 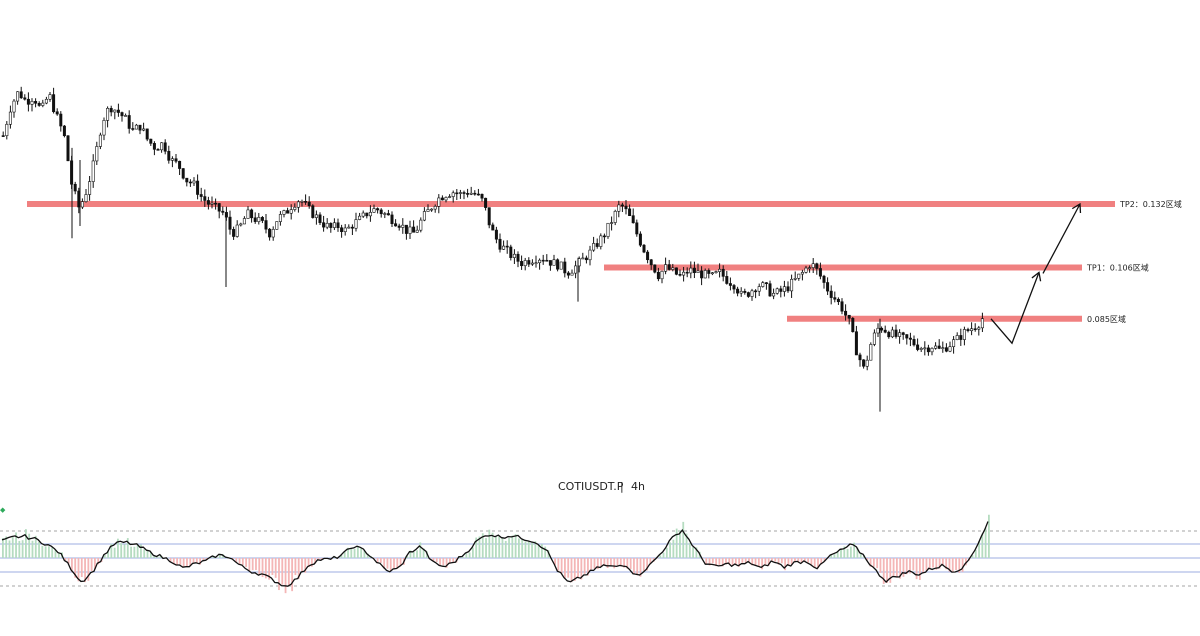 What do you see at coordinates (1076, 208) in the screenshot?
I see `arrowhead-tp2` at bounding box center [1076, 208].